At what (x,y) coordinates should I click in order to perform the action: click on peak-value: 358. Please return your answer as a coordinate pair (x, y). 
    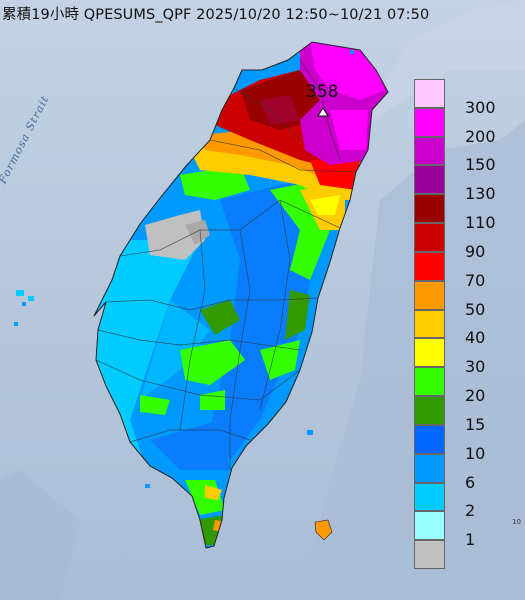
    Looking at the image, I should click on (322, 92).